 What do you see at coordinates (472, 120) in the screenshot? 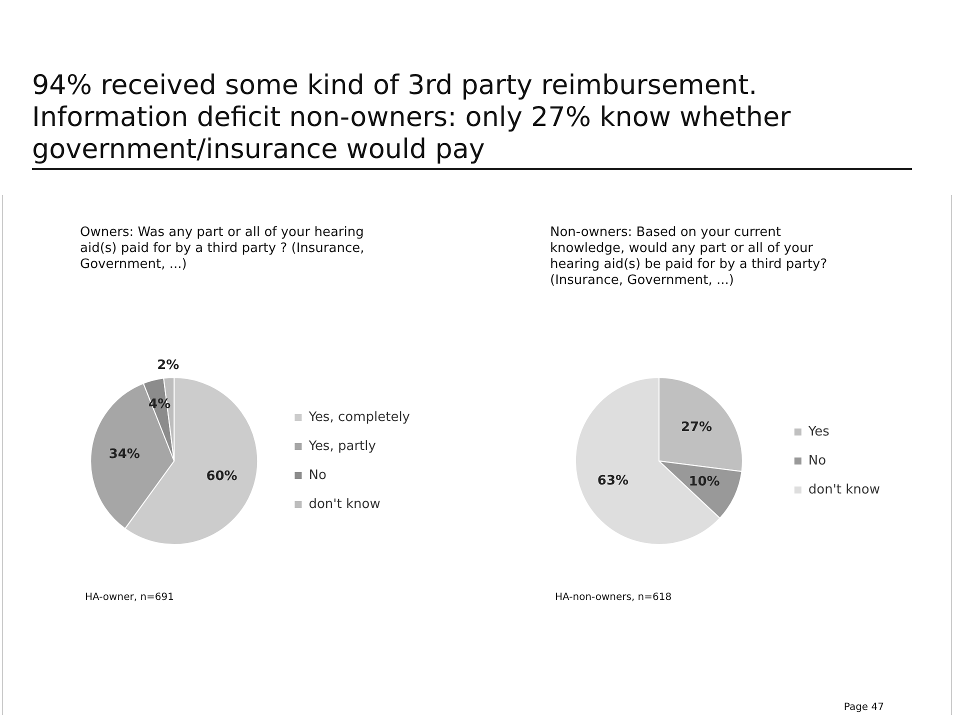
I see `chart-title: 94% received some kind of 3rd party reimbursement. Information deficit non-owners: only 27% know whether government/insurance would pay` at bounding box center [472, 120].